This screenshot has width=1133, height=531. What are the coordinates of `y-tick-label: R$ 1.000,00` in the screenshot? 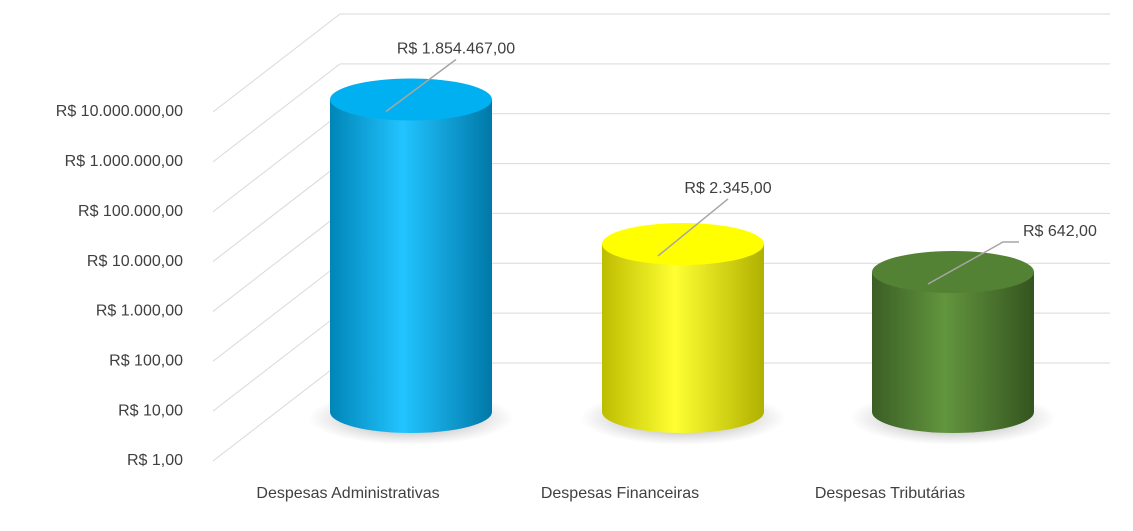 It's located at (139, 311).